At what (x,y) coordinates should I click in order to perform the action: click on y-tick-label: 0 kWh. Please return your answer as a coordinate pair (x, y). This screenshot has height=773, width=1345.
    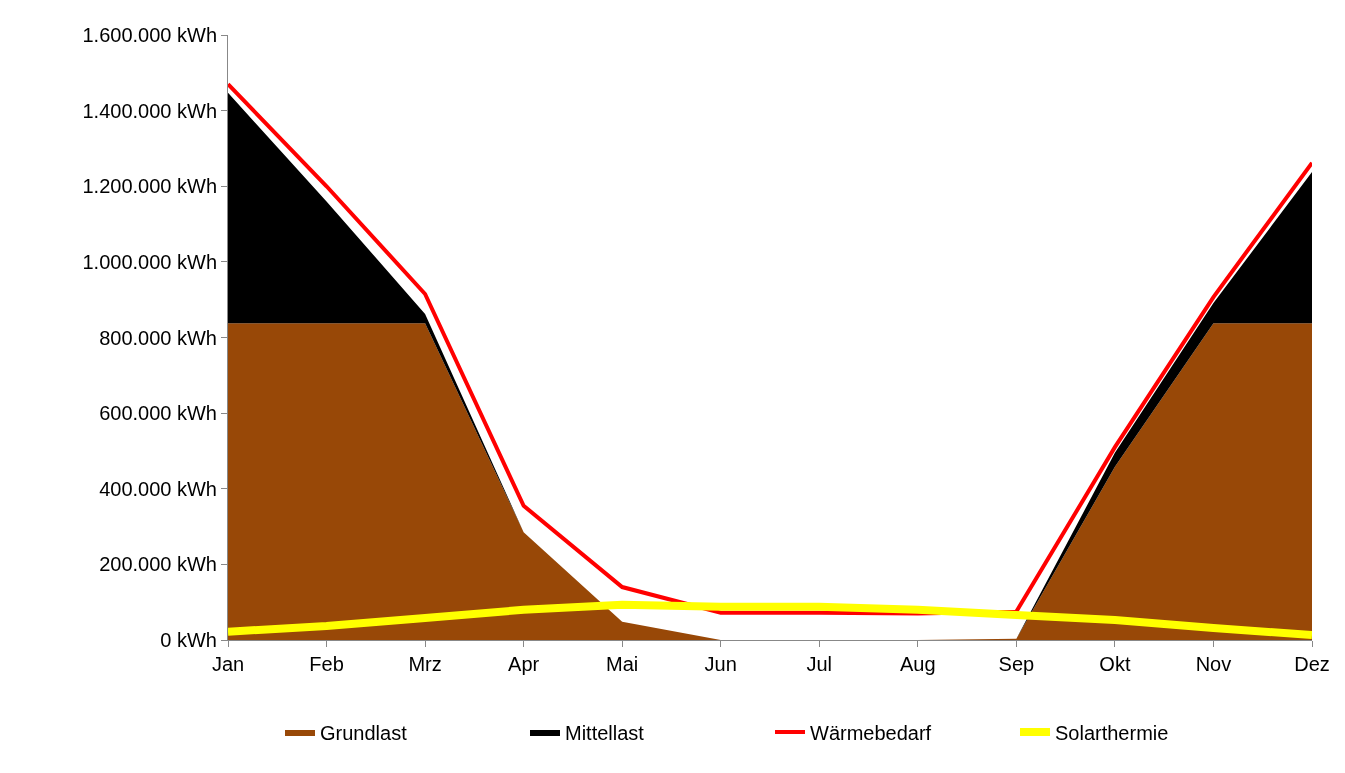
    Looking at the image, I should click on (188, 640).